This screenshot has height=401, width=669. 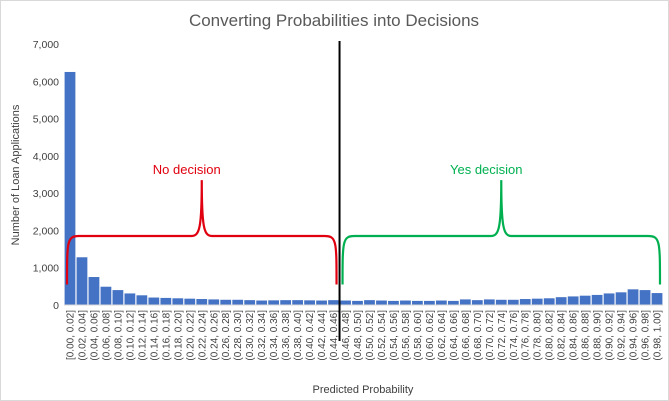 What do you see at coordinates (187, 169) in the screenshot?
I see `decision-label: No decision` at bounding box center [187, 169].